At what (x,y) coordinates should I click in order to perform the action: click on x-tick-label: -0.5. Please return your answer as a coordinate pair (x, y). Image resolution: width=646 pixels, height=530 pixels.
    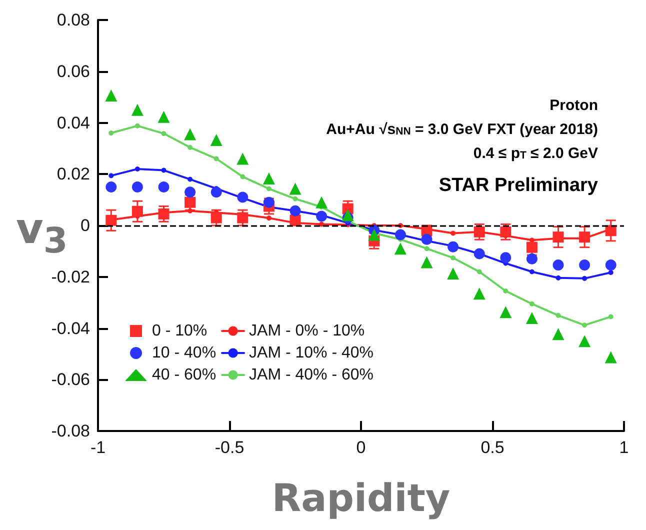
    Looking at the image, I should click on (229, 447).